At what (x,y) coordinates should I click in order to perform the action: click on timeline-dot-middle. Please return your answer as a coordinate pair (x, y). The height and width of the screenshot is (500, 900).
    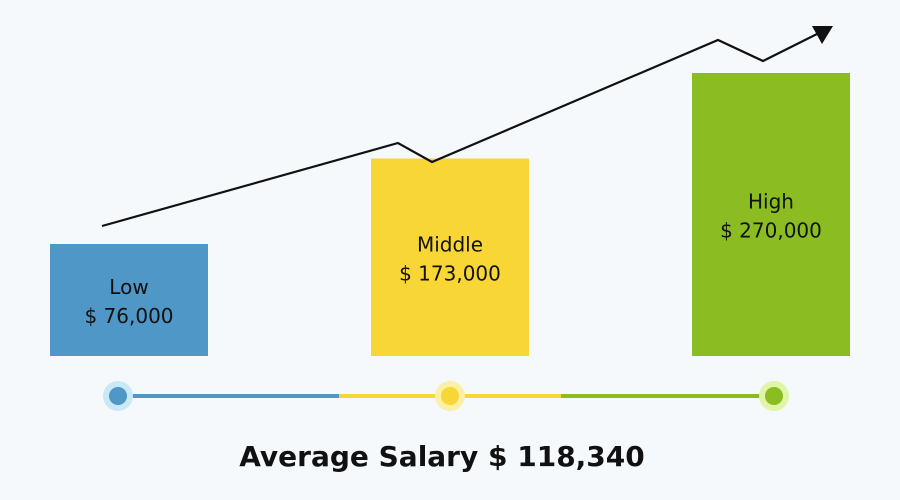
    Looking at the image, I should click on (450, 396).